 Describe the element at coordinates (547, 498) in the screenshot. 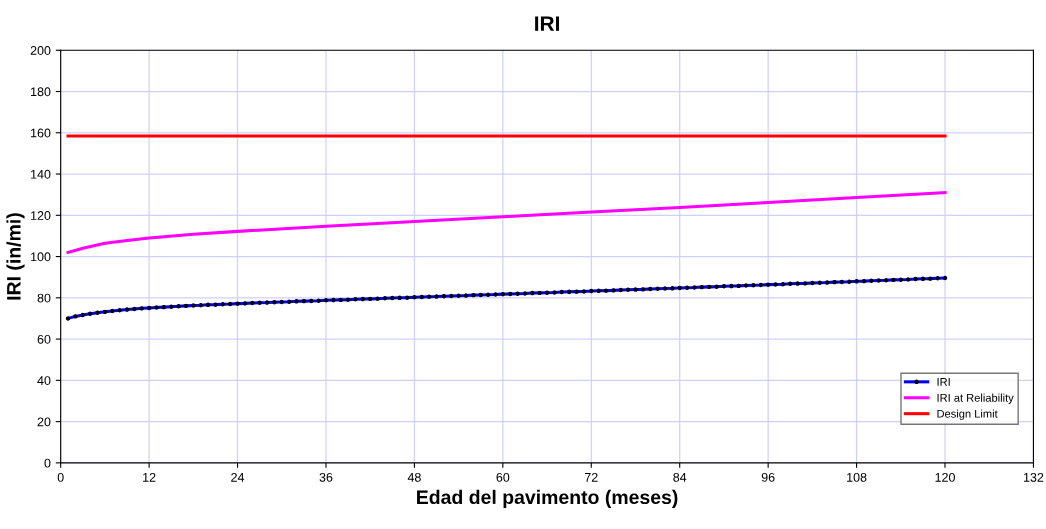

I see `x-axis-title: Edad del pavimento (meses)` at that location.